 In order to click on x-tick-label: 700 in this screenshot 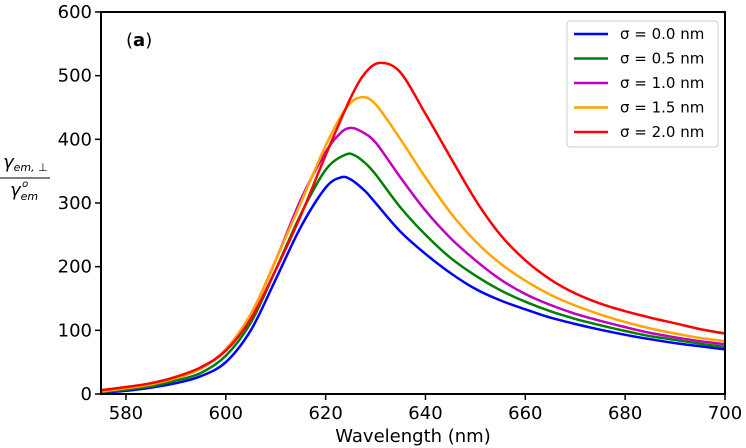, I will do `click(725, 413)`.